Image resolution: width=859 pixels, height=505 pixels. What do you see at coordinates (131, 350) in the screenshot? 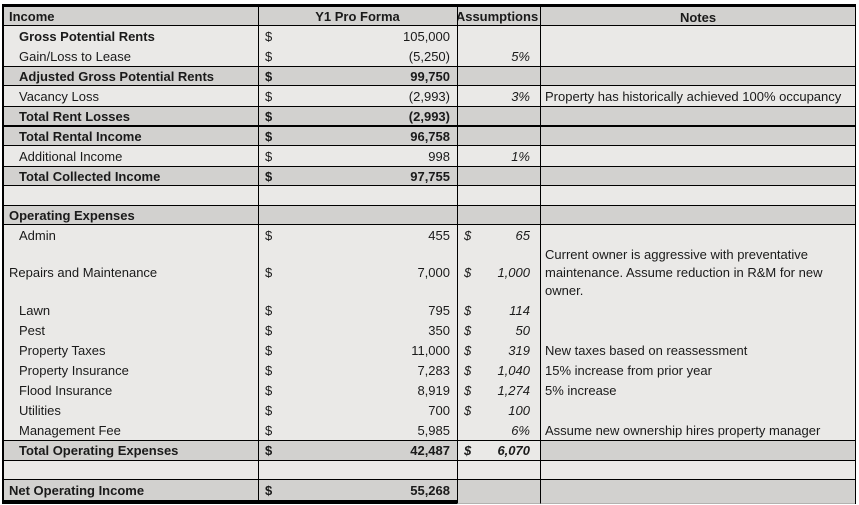
I see `cell-label: Property Taxes` at bounding box center [131, 350].